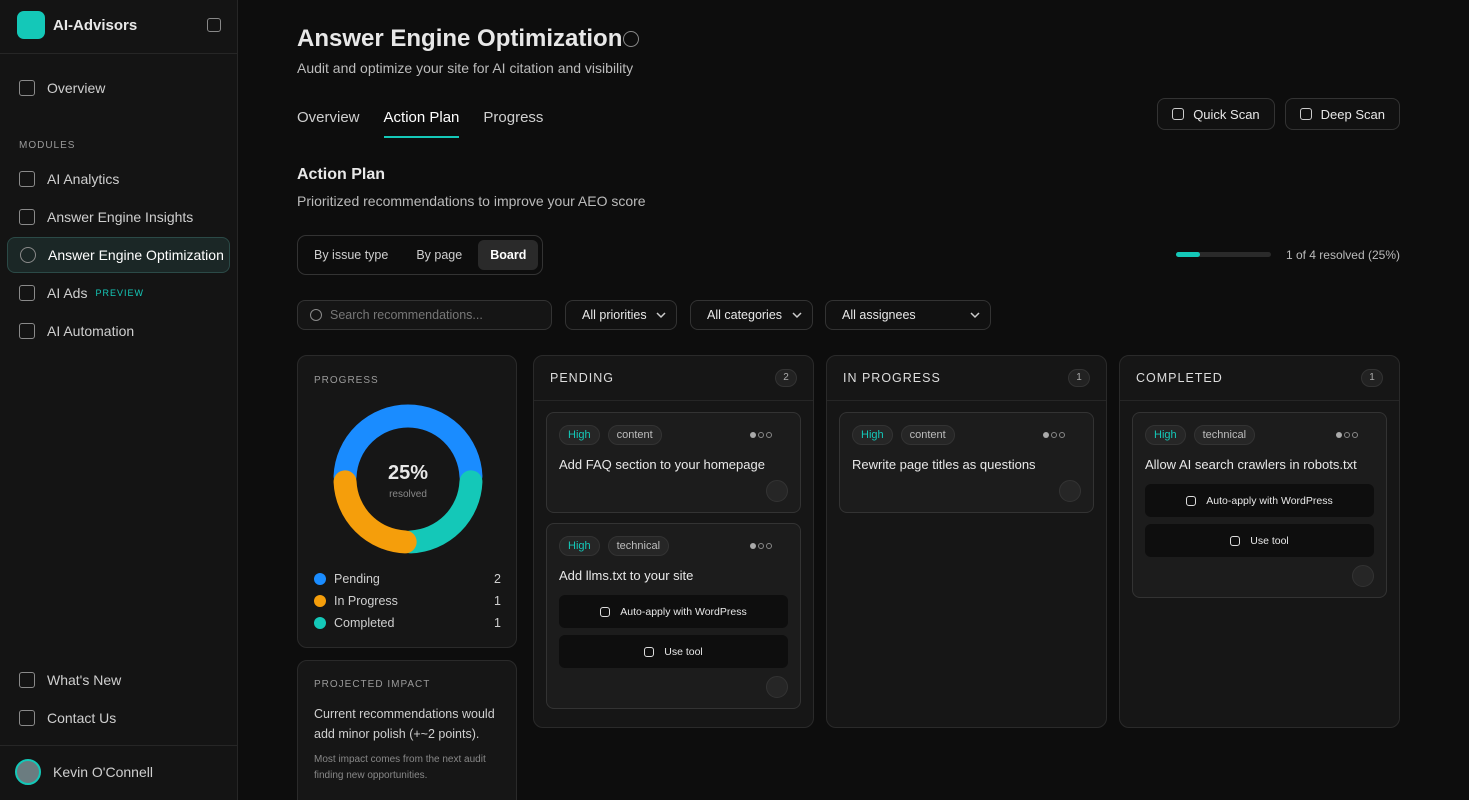 This screenshot has width=1469, height=800. I want to click on module-item: Answer Engine Optimization, so click(118, 255).